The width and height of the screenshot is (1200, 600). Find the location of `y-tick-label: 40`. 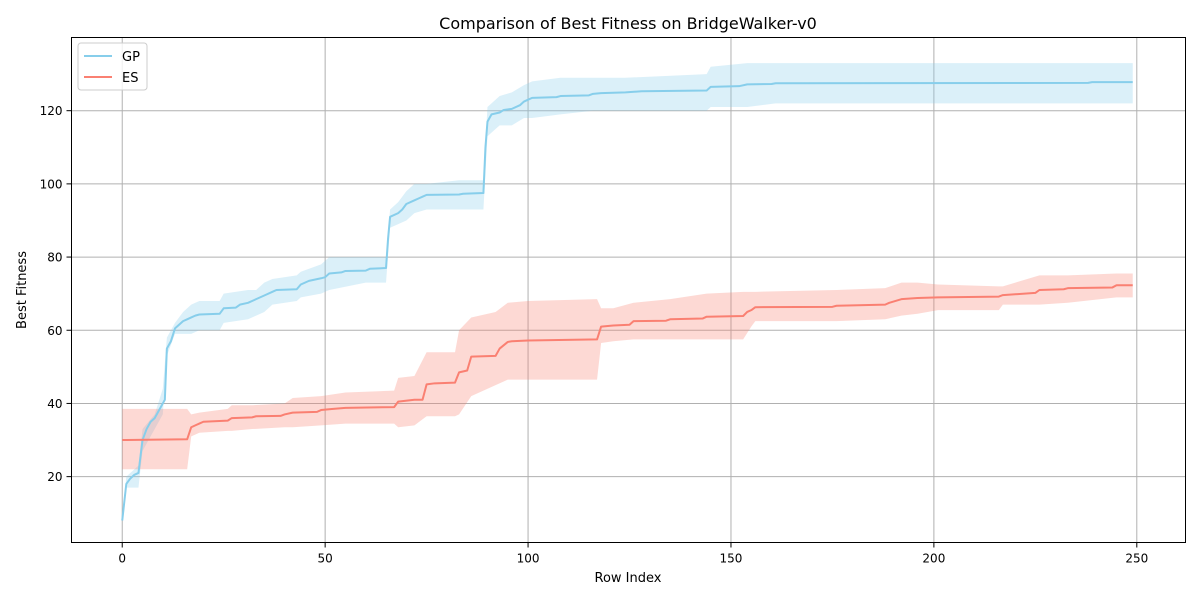

y-tick-label: 40 is located at coordinates (54, 404).